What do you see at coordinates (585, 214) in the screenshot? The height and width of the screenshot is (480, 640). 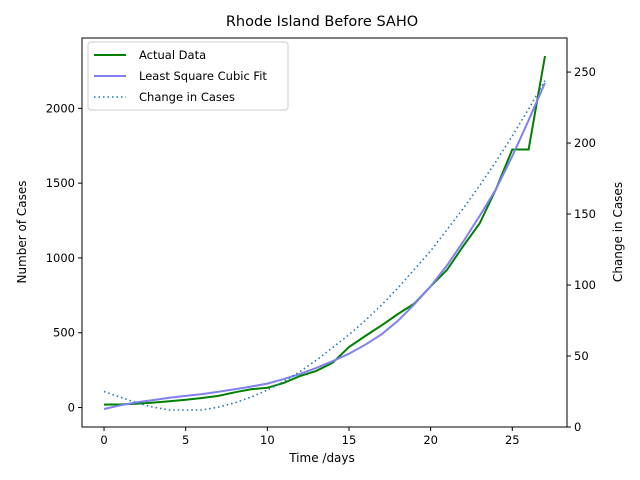 I see `y-tick-label-right: 150` at bounding box center [585, 214].